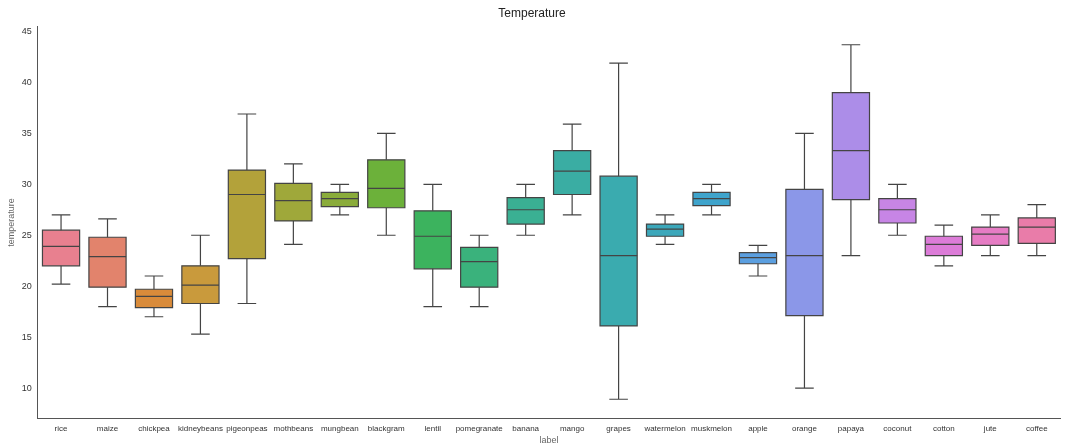 The image size is (1070, 446). What do you see at coordinates (664, 428) in the screenshot?
I see `x-tick-label: watermelon` at bounding box center [664, 428].